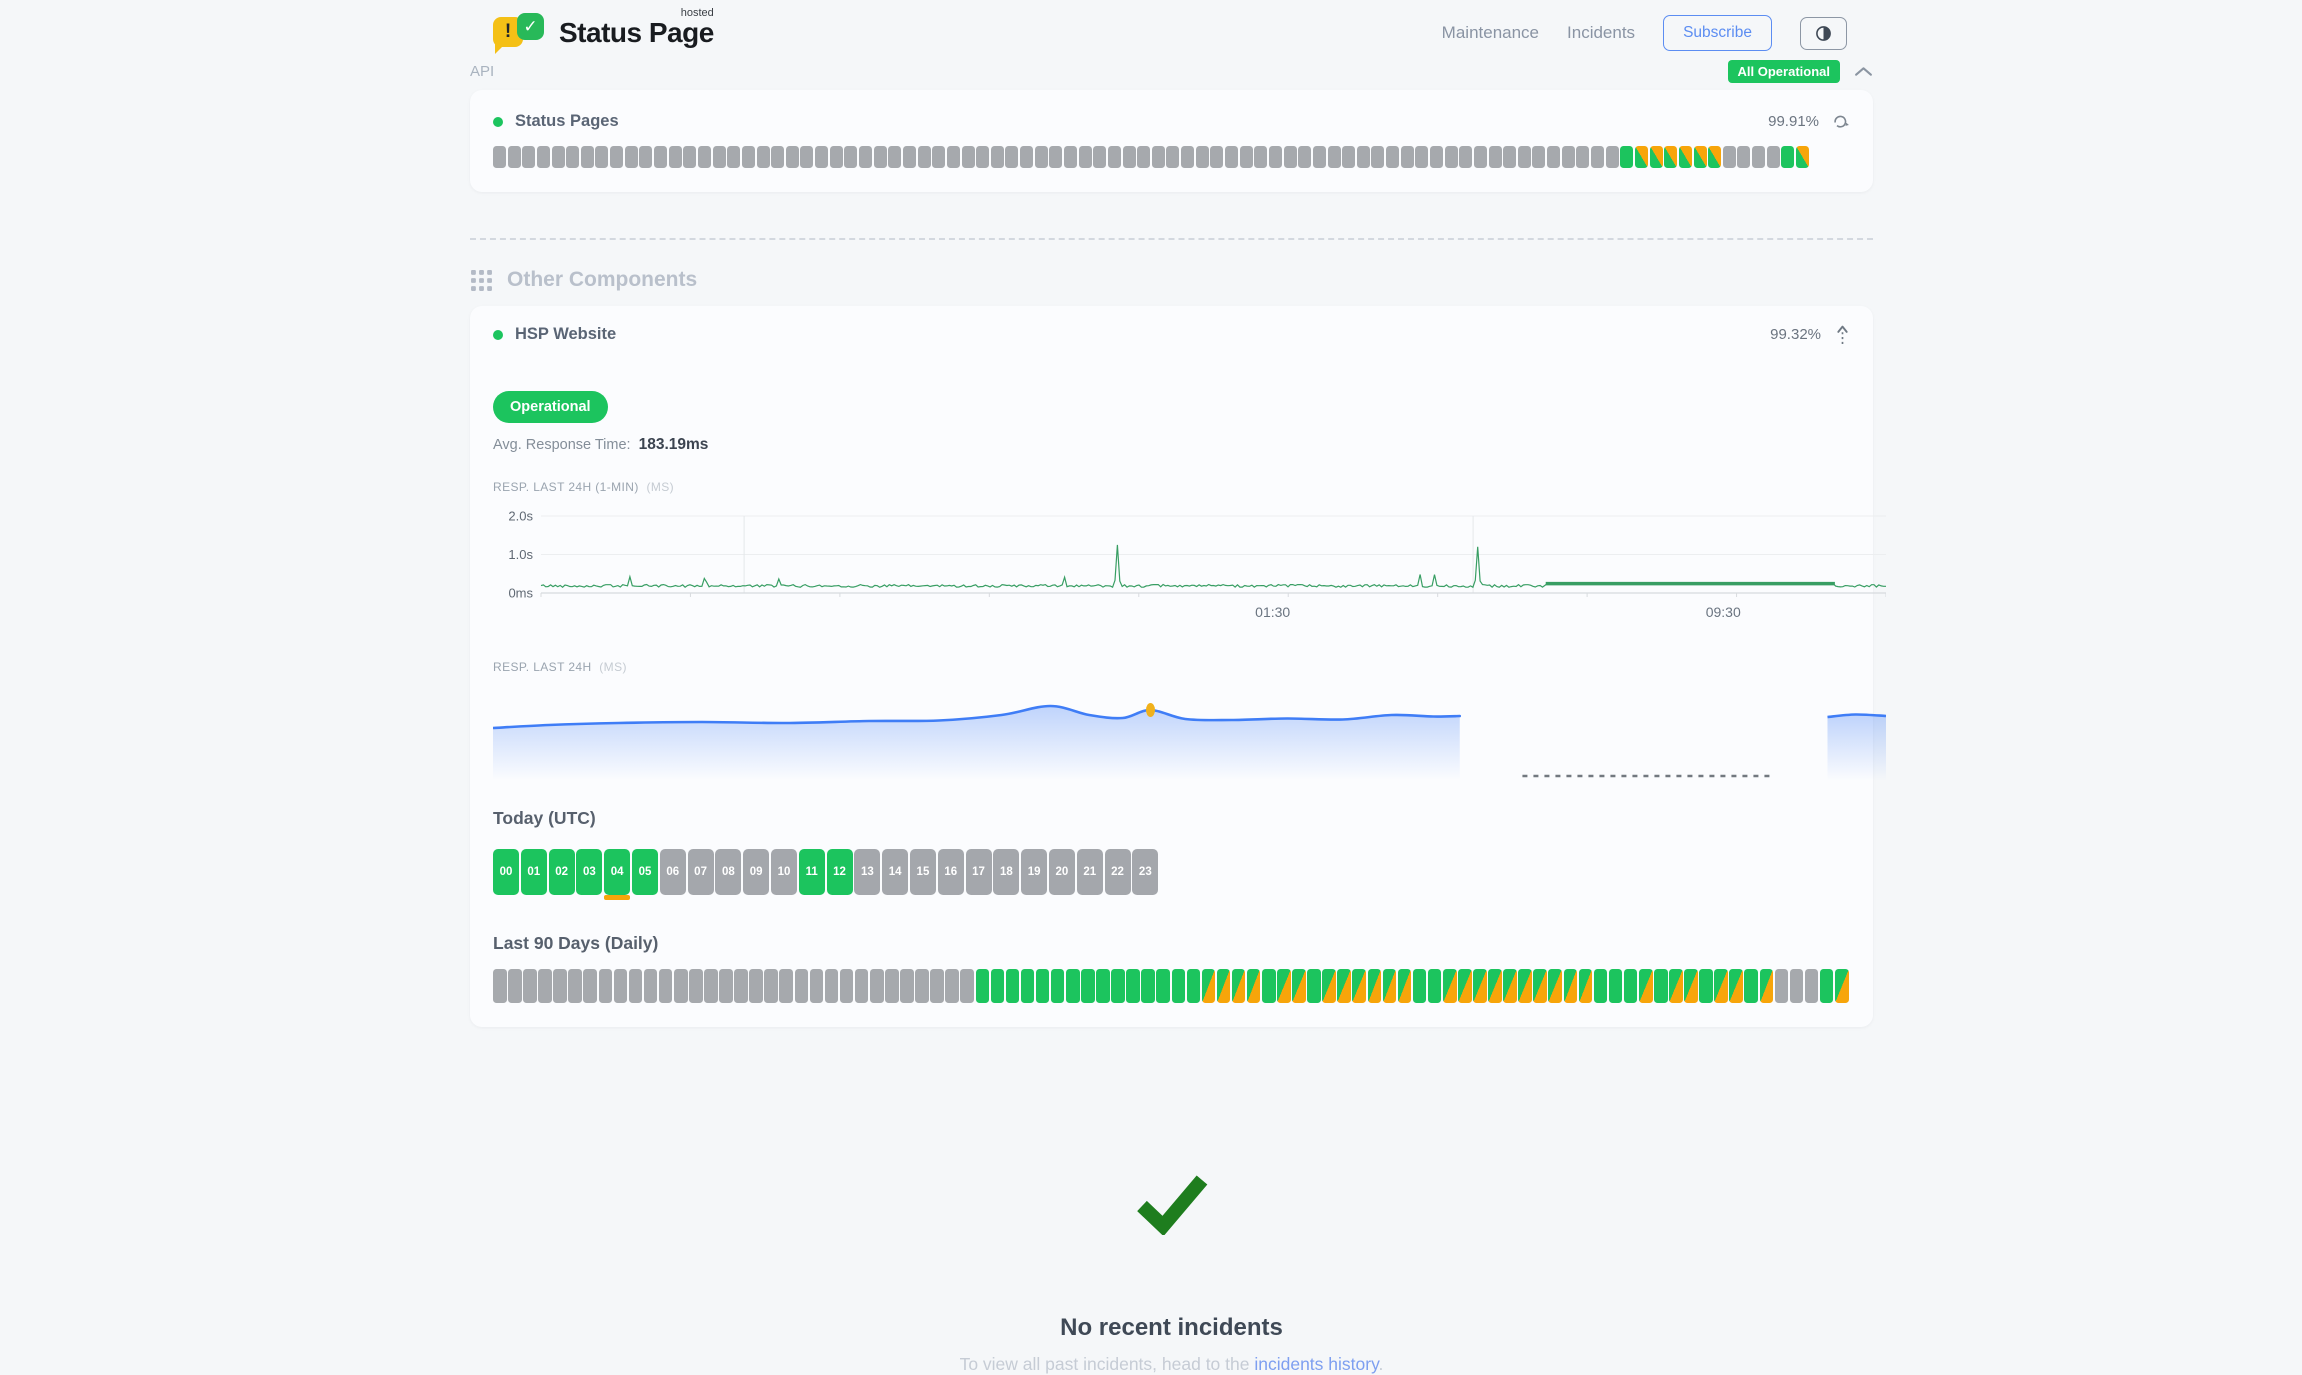  Describe the element at coordinates (1117, 872) in the screenshot. I see `hour-block: 22` at that location.